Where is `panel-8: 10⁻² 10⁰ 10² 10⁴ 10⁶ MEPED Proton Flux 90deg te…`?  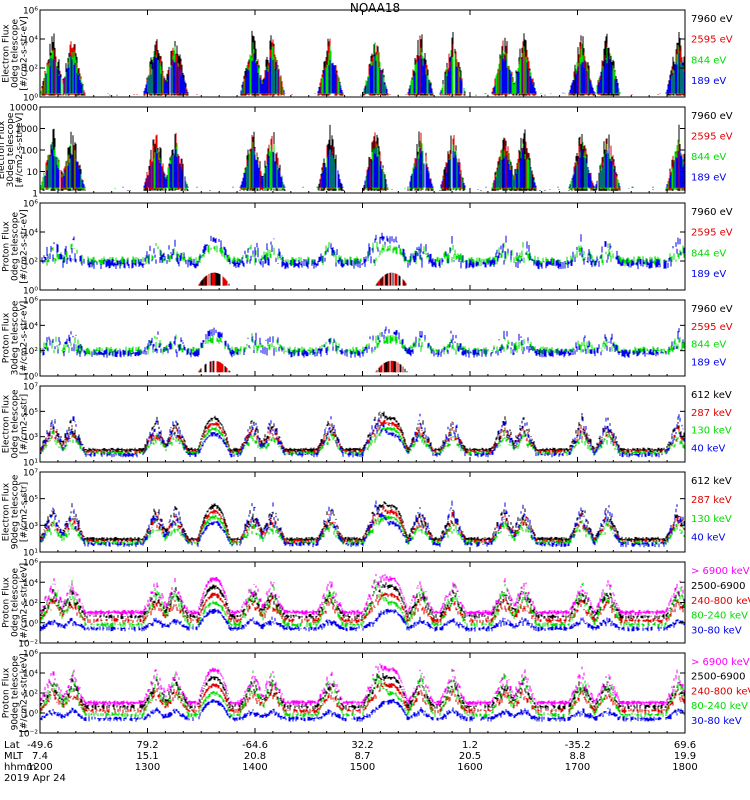 panel-8: 10⁻² 10⁰ 10² 10⁴ 10⁶ MEPED Proton Flux 90deg te… is located at coordinates (375, 695).